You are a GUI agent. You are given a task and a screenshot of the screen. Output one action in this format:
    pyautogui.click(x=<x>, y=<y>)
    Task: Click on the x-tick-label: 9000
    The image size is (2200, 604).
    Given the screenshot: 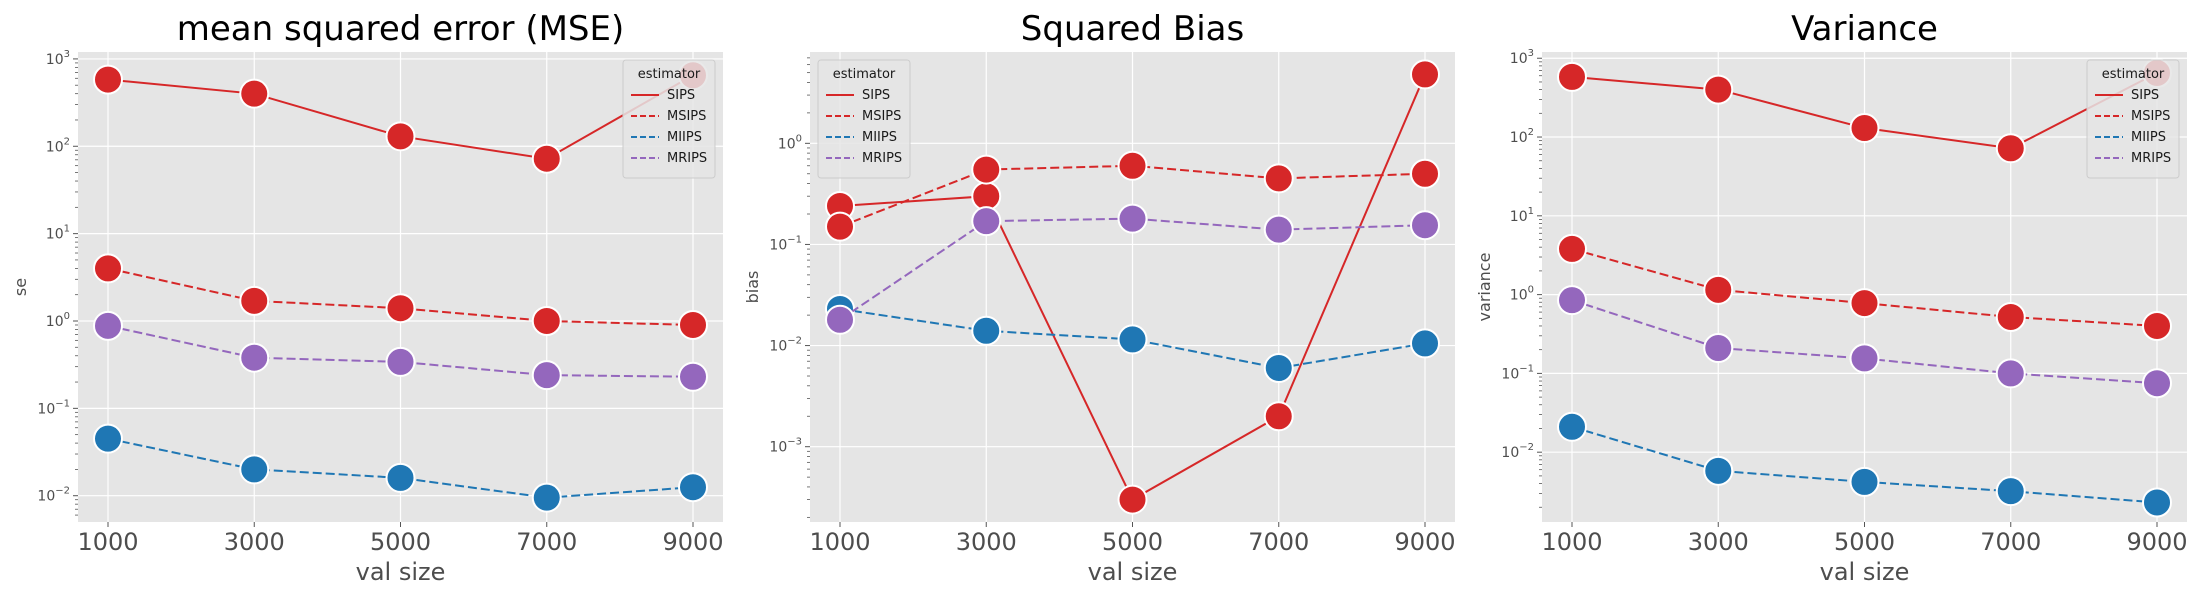 What is the action you would take?
    pyautogui.click(x=692, y=542)
    